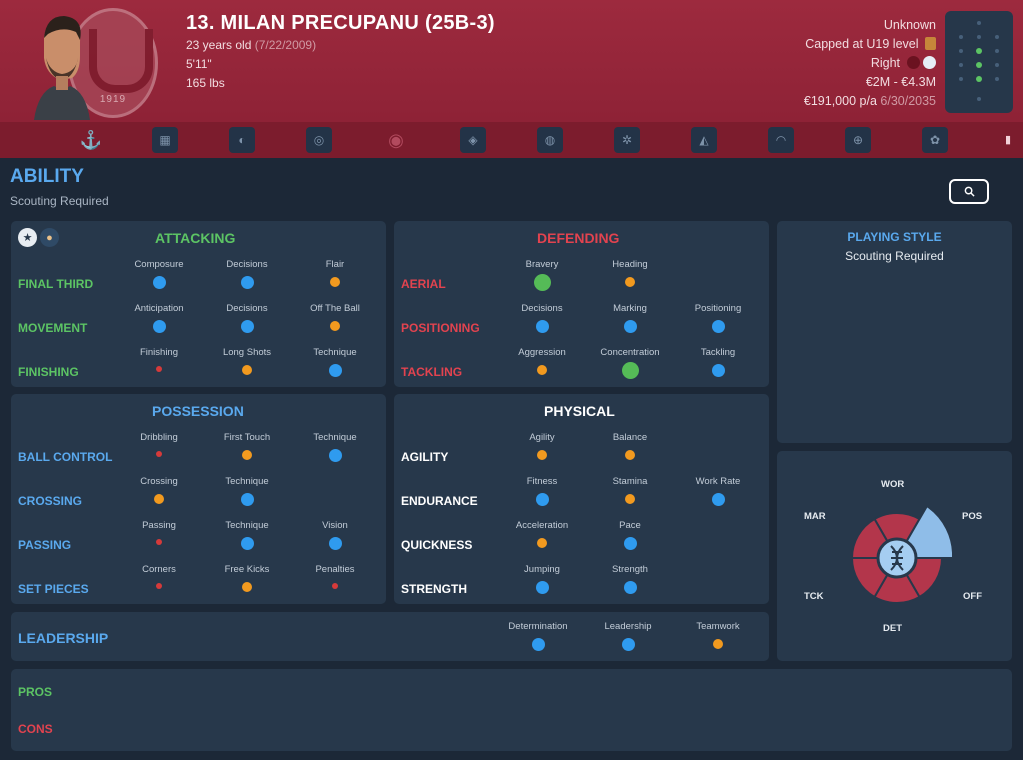  What do you see at coordinates (718, 635) in the screenshot?
I see `attribute-teamwork: Teamwork` at bounding box center [718, 635].